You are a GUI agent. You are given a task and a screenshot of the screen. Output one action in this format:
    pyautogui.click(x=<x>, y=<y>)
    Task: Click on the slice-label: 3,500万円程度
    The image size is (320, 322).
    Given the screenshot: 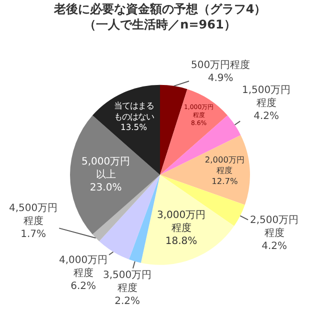 What is the action you would take?
    pyautogui.click(x=127, y=282)
    